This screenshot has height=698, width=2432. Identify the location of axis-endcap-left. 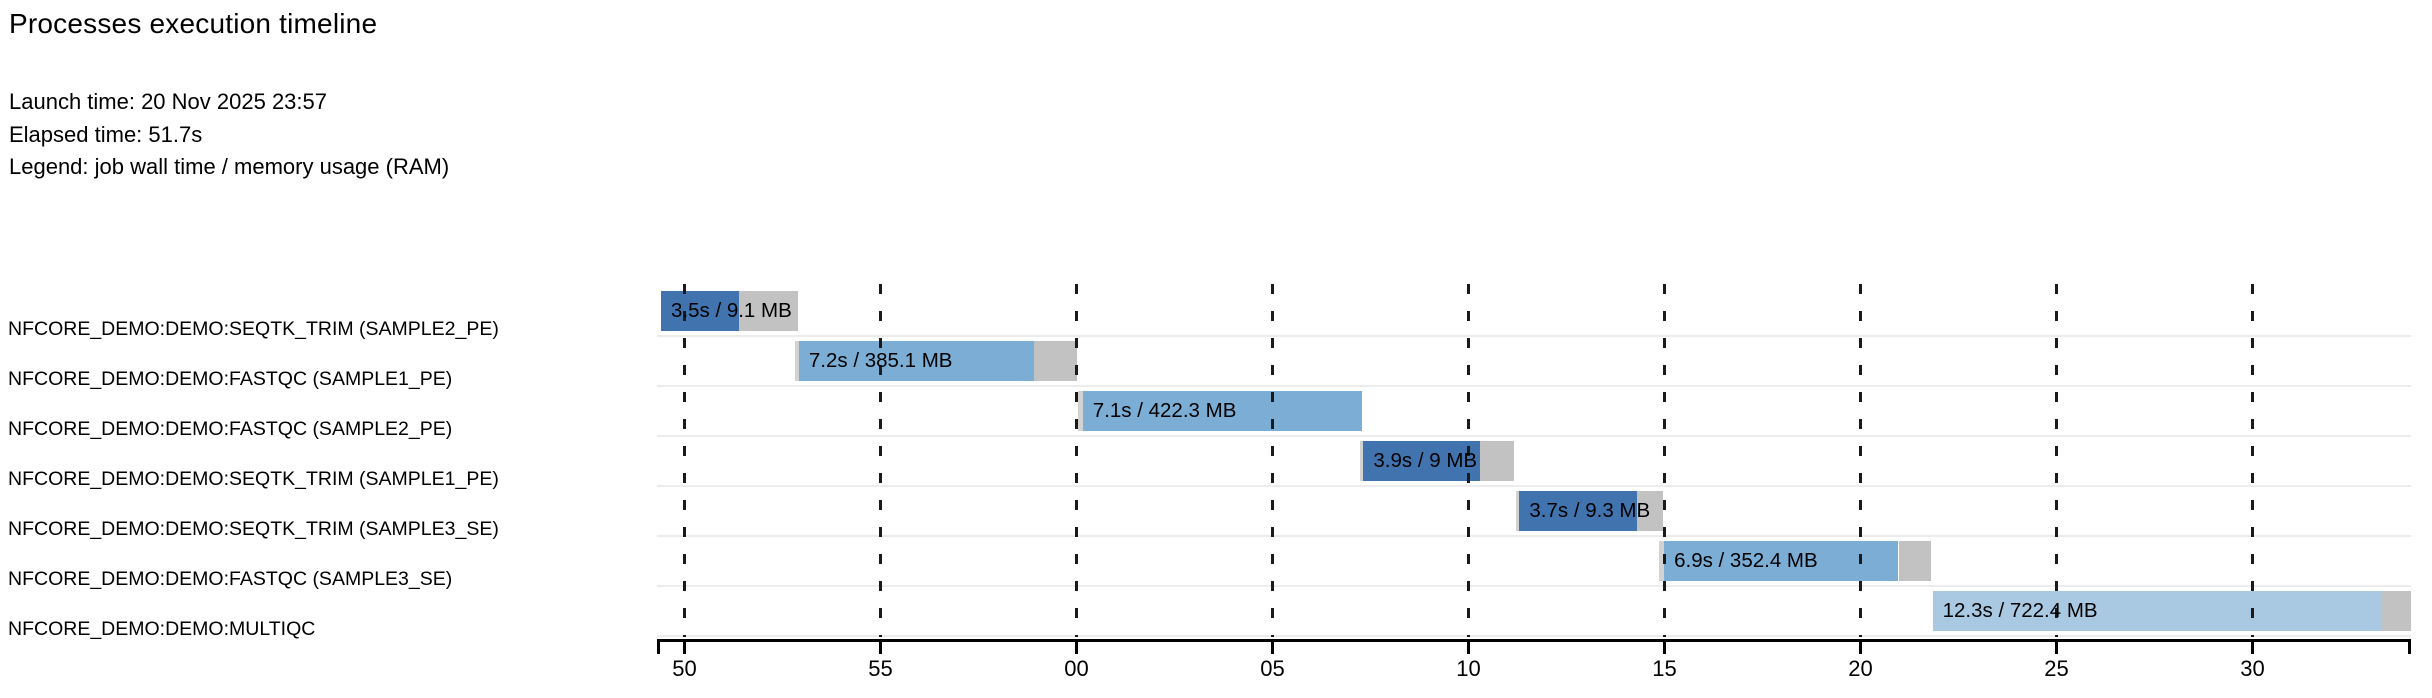
(658, 646).